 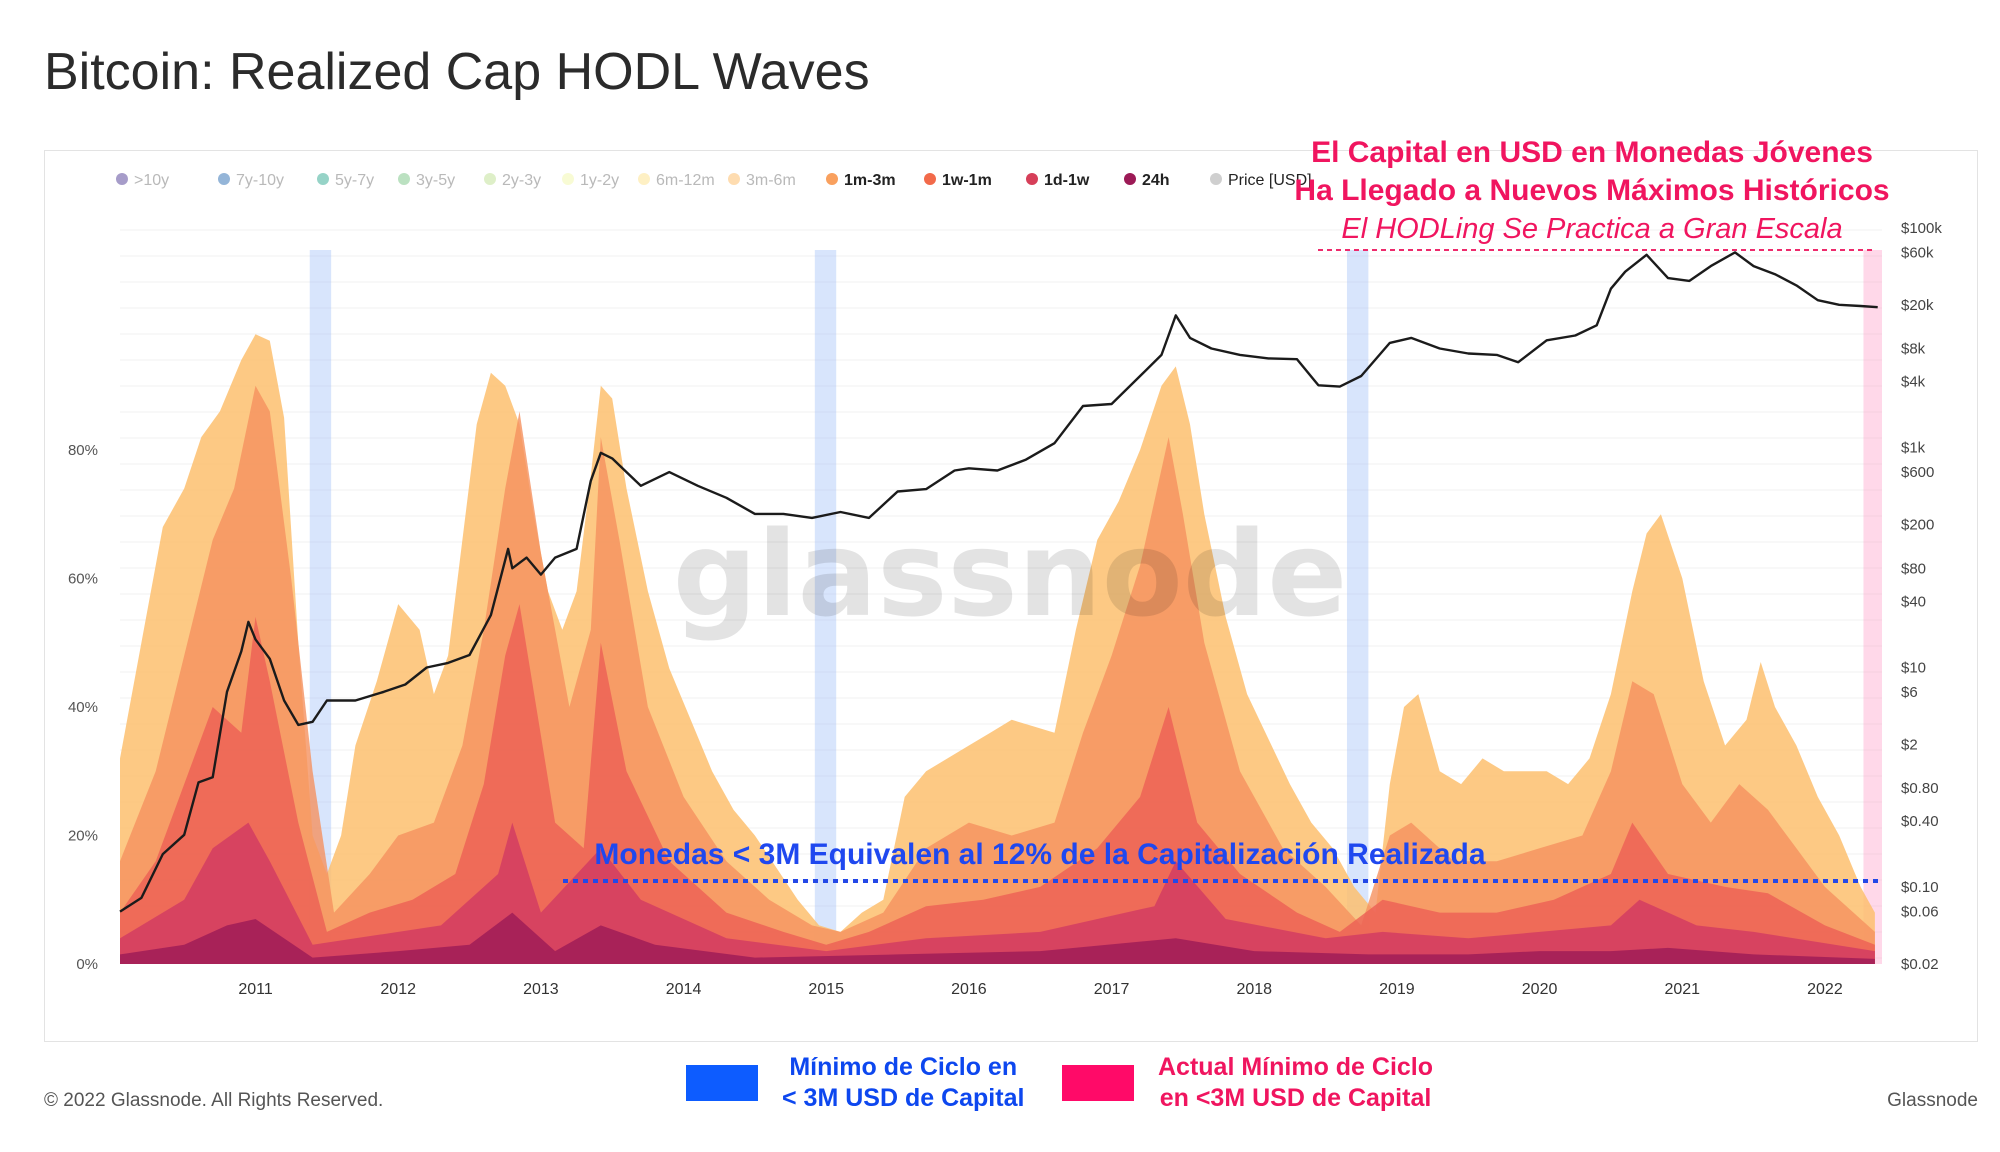 I want to click on legend-label: 6m-12m, so click(x=685, y=180).